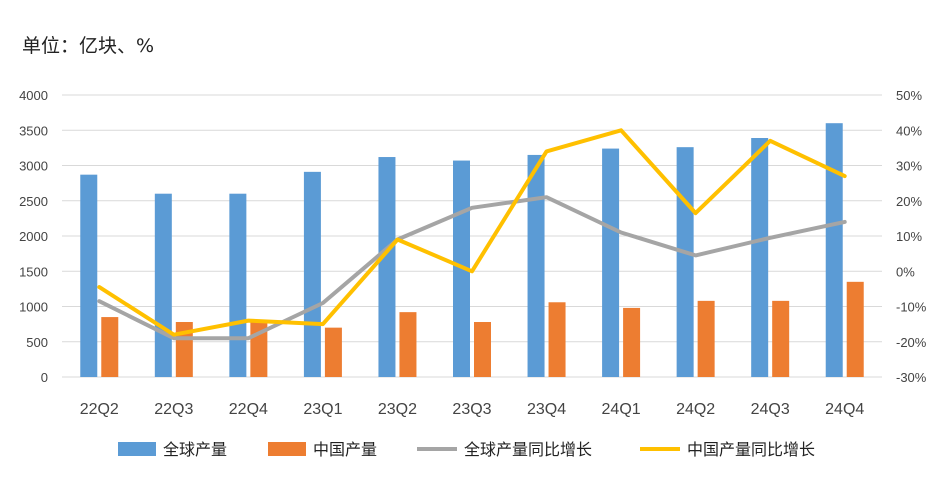  Describe the element at coordinates (248, 409) in the screenshot. I see `category-label: 22Q4` at that location.